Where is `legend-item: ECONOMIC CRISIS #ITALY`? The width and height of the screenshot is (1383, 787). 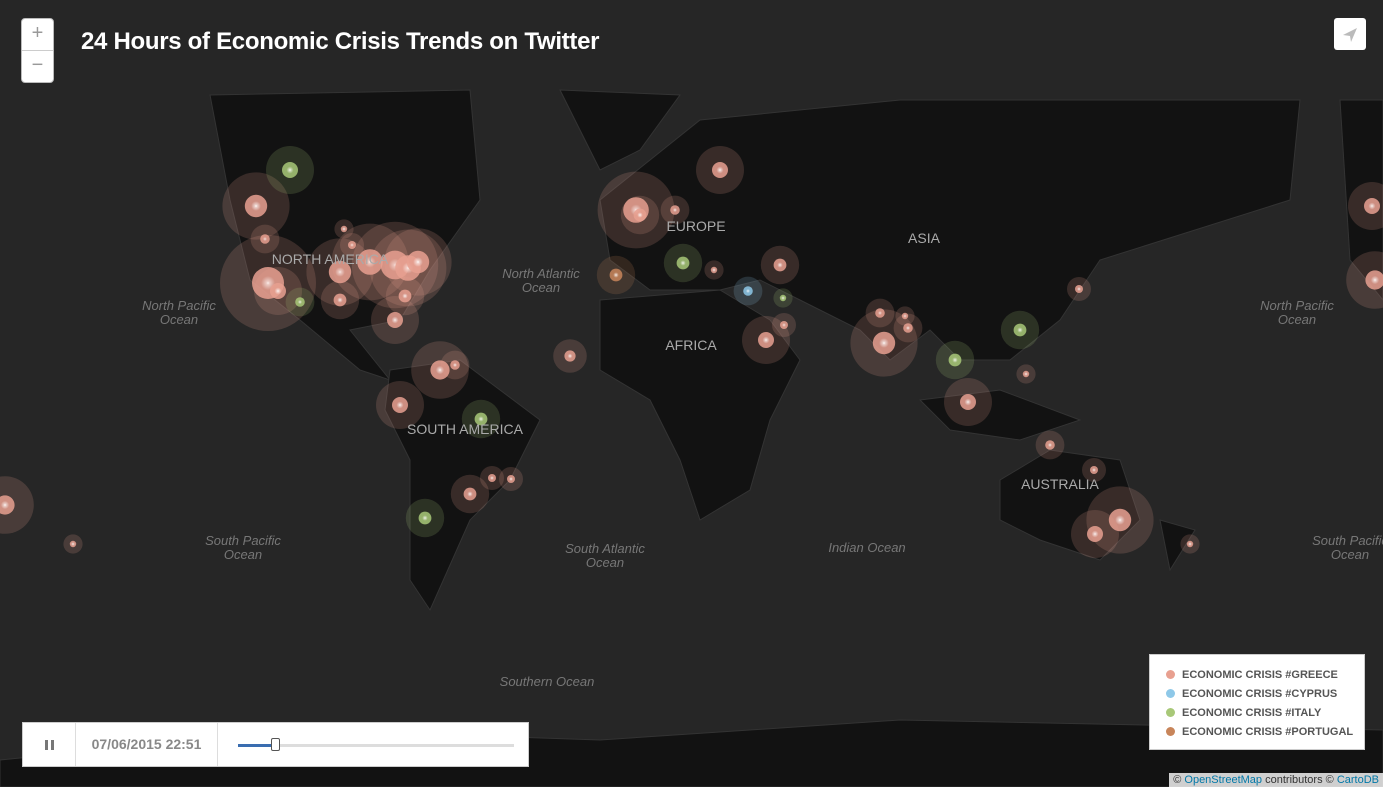
legend-item: ECONOMIC CRISIS #ITALY is located at coordinates (1265, 712).